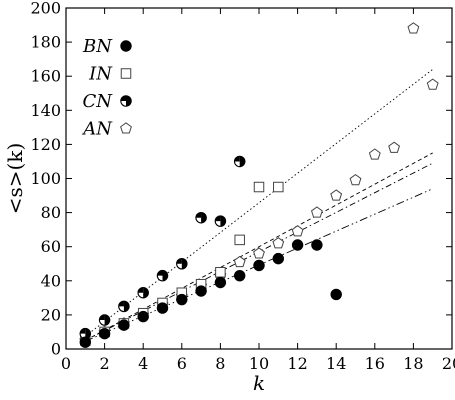 The width and height of the screenshot is (455, 400). I want to click on y-tick-label: 60, so click(51, 246).